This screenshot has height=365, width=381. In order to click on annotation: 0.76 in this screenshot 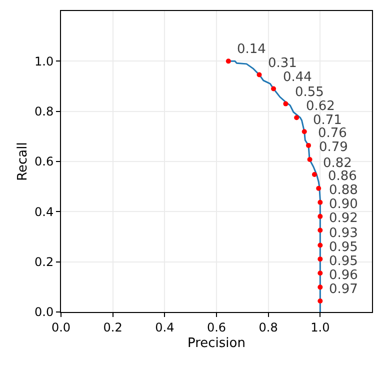, I will do `click(332, 133)`.